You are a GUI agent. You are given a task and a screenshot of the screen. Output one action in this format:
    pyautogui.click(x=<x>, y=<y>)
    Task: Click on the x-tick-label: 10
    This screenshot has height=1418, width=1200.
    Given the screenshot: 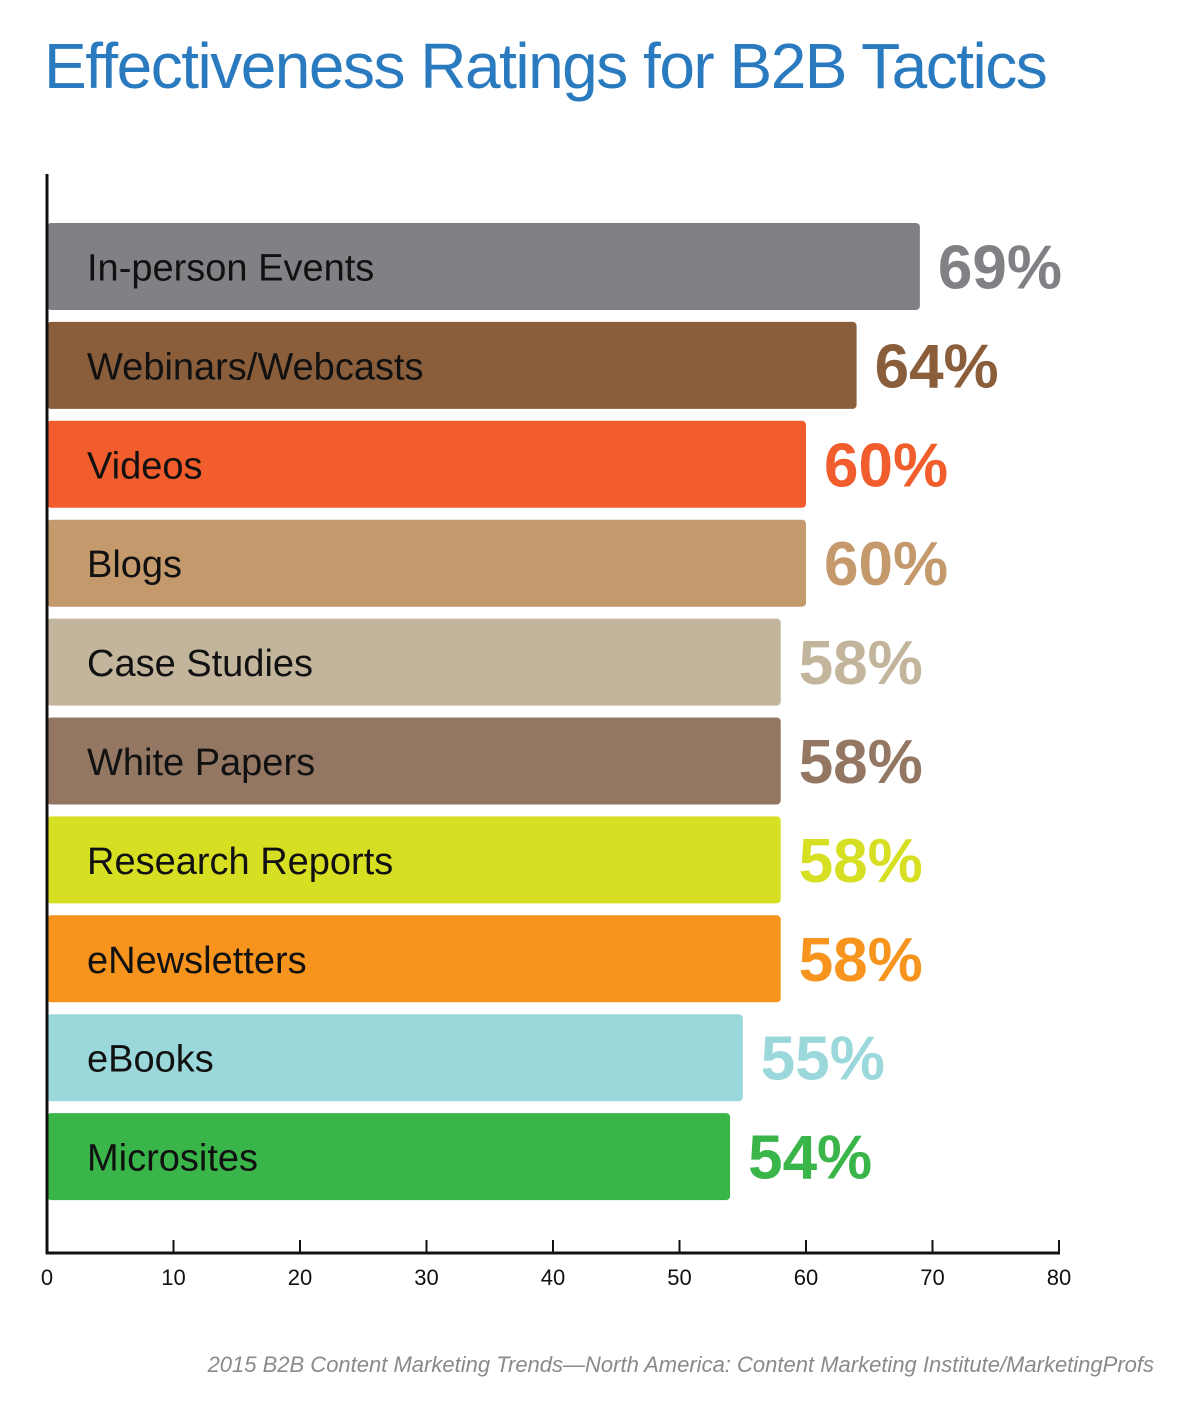 What is the action you would take?
    pyautogui.click(x=173, y=1277)
    